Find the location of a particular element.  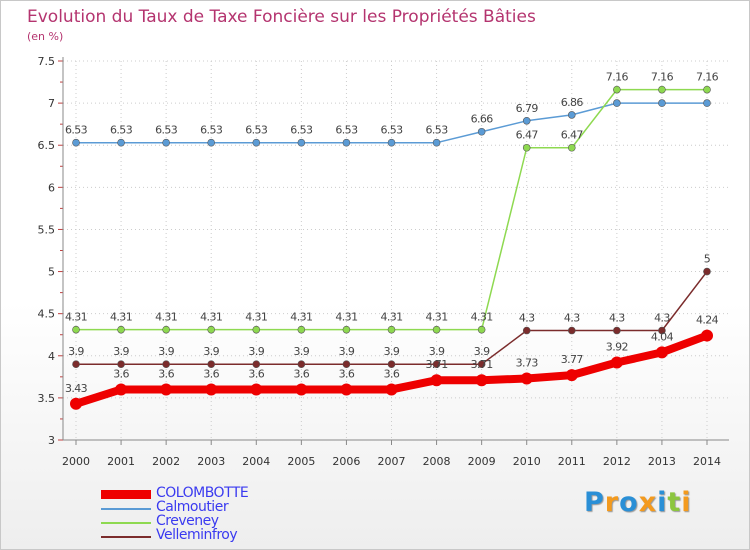

y-tick-label: 4.5 is located at coordinates (47, 314).